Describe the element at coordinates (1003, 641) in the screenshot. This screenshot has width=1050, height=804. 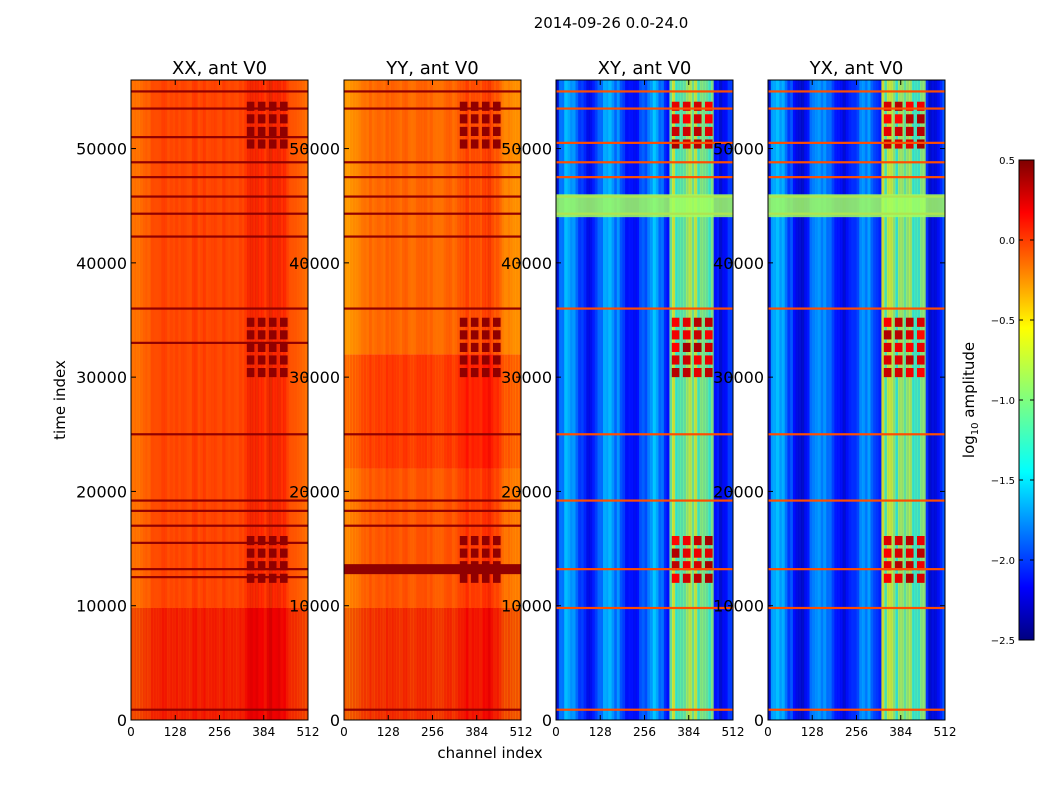
I see `colorbar-tick-label: −2.5` at that location.